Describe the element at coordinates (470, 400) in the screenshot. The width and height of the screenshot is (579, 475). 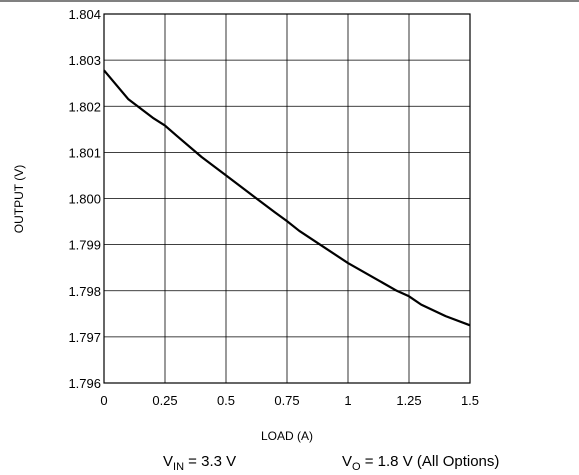
I see `x-tick-label: 1.5` at that location.